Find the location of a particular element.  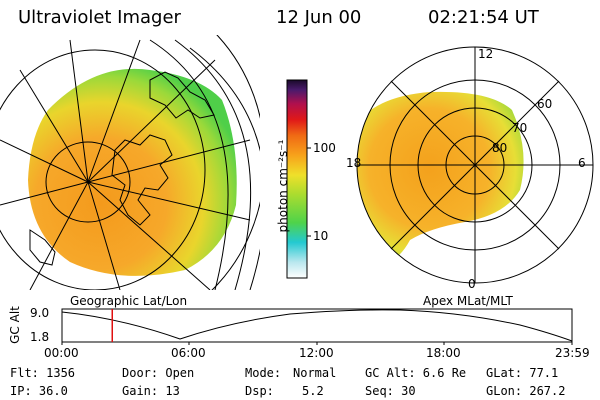

mlt-label-0: 0 is located at coordinates (472, 284).